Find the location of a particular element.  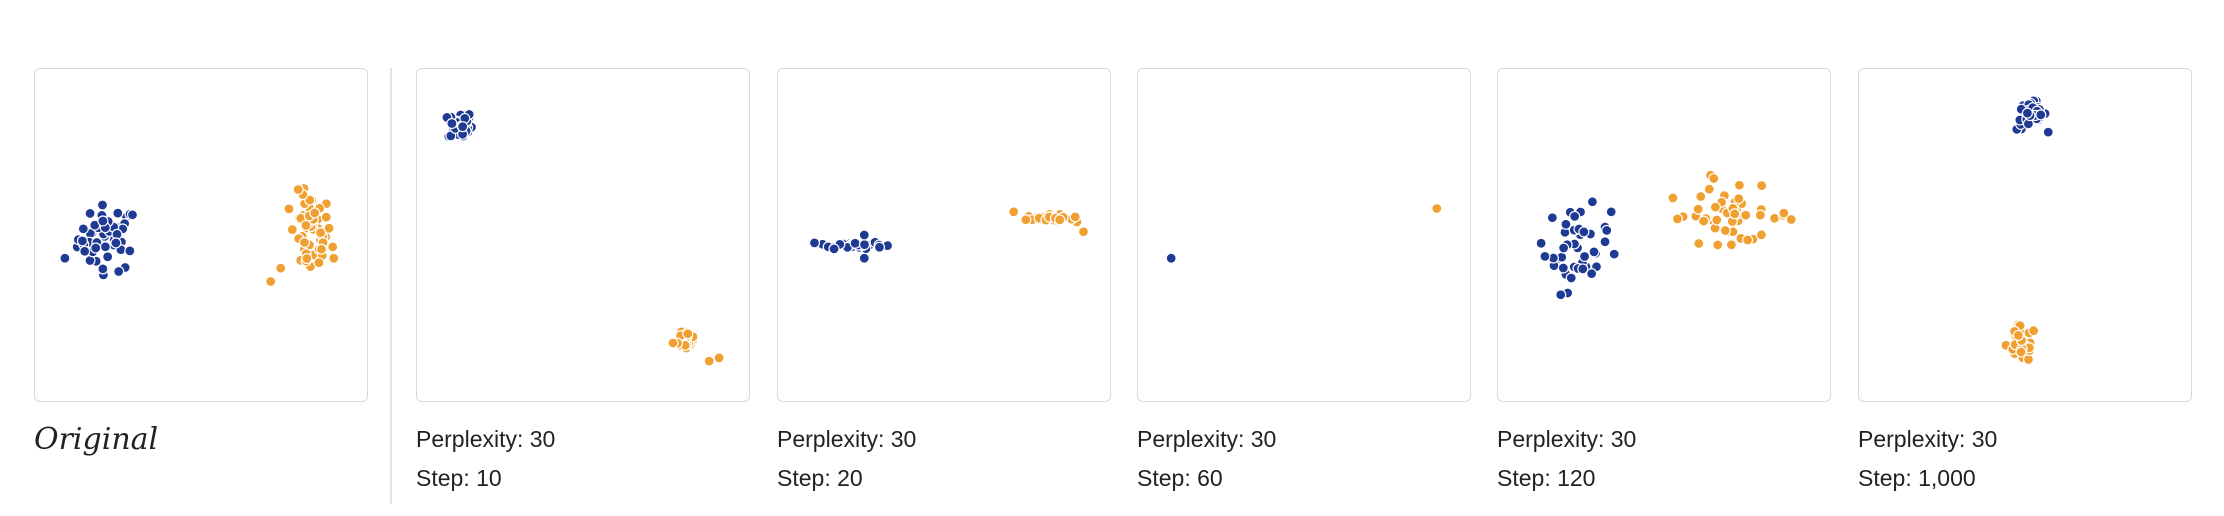

caption-step-10: Perplexity: 30 Step: 10 is located at coordinates (485, 459).